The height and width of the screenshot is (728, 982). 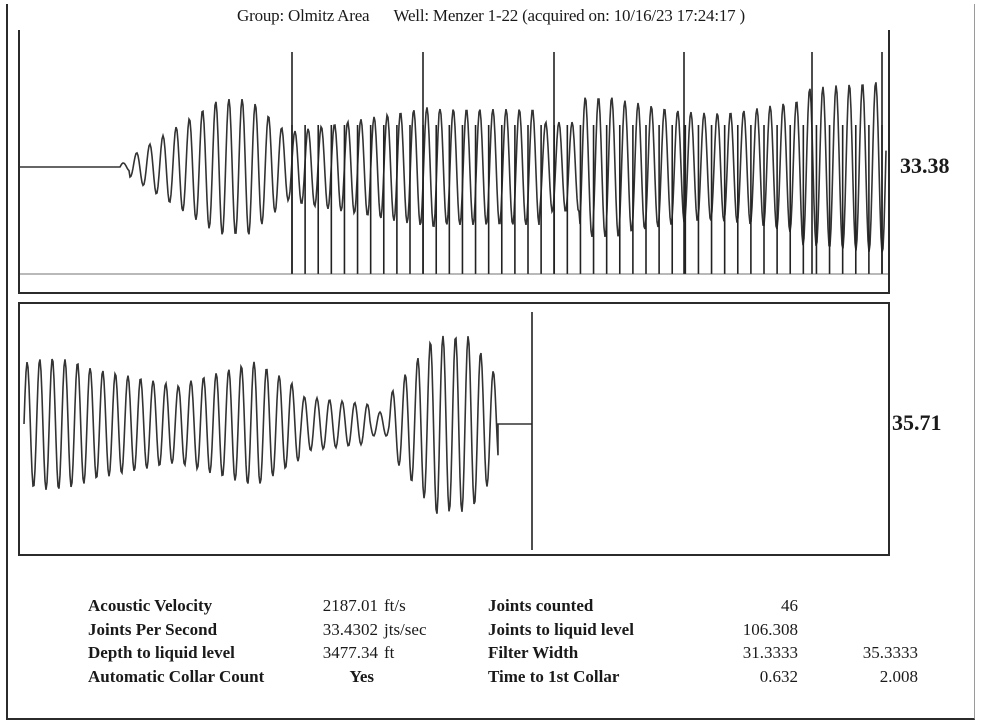 I want to click on stat-label-2: Time to 1st Collar, so click(x=554, y=676).